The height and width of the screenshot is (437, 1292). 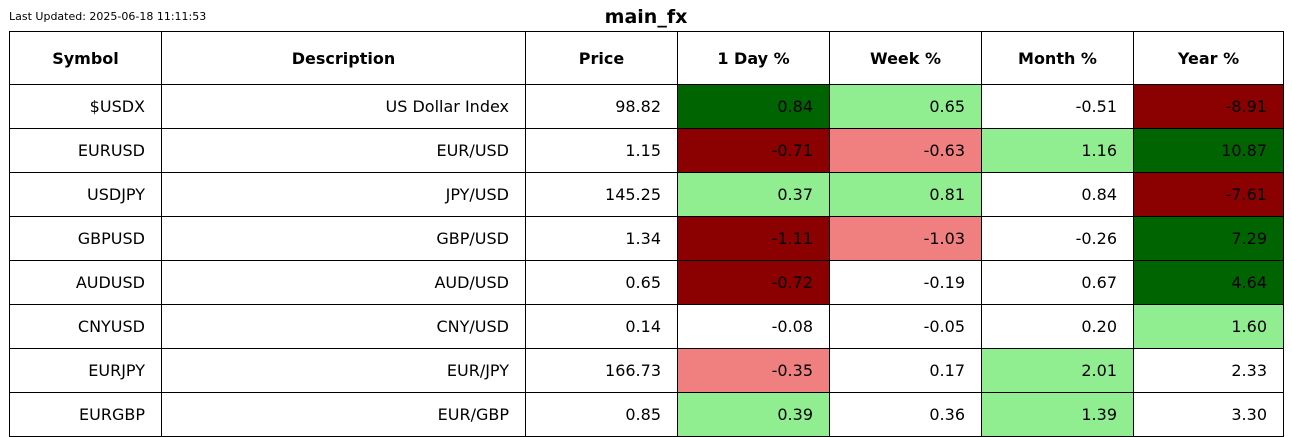 What do you see at coordinates (905, 106) in the screenshot?
I see `week-change-cell: 0.65` at bounding box center [905, 106].